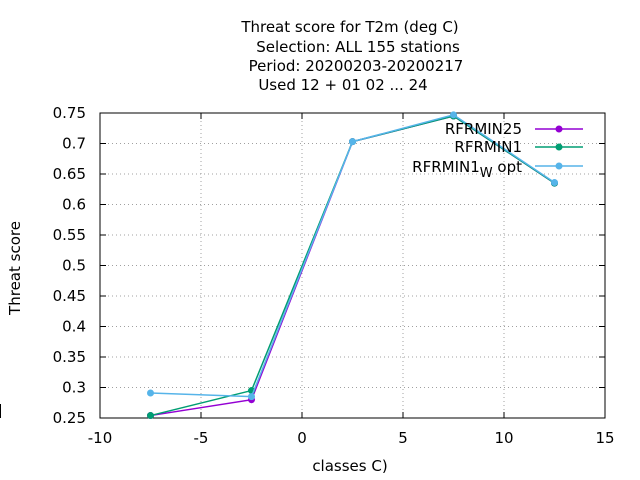 The height and width of the screenshot is (480, 640). I want to click on y-tick-label: 0.6, so click(74, 205).